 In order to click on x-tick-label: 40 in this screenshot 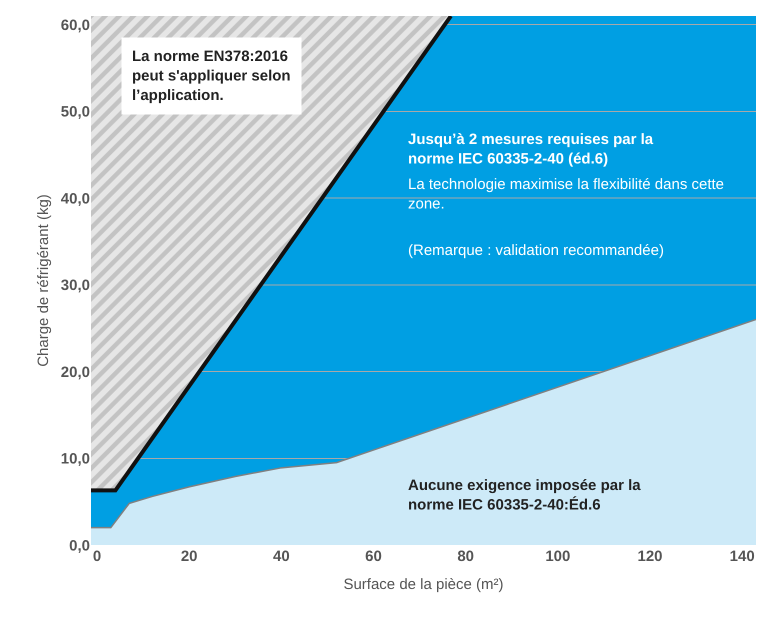, I will do `click(281, 556)`.